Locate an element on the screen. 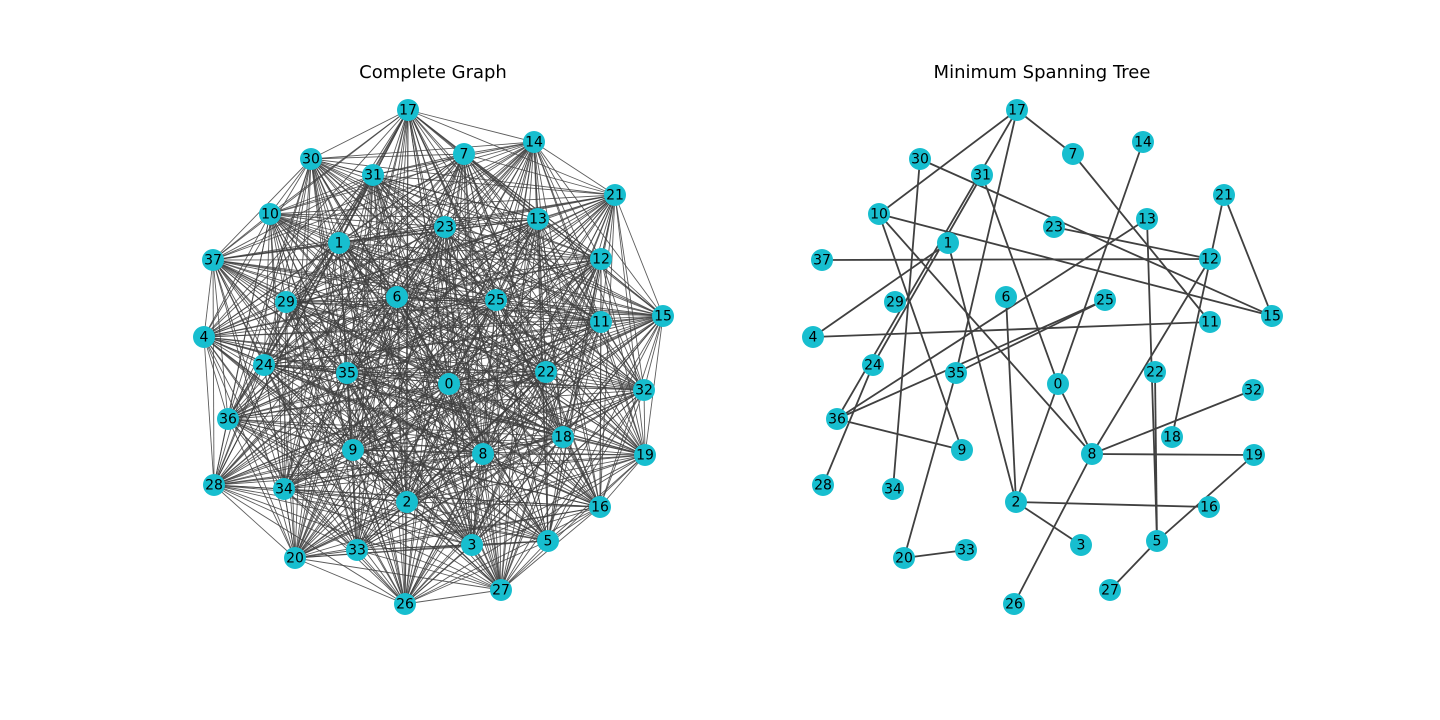 This screenshot has height=720, width=1440. complete-node-label-36: 36 is located at coordinates (228, 420).